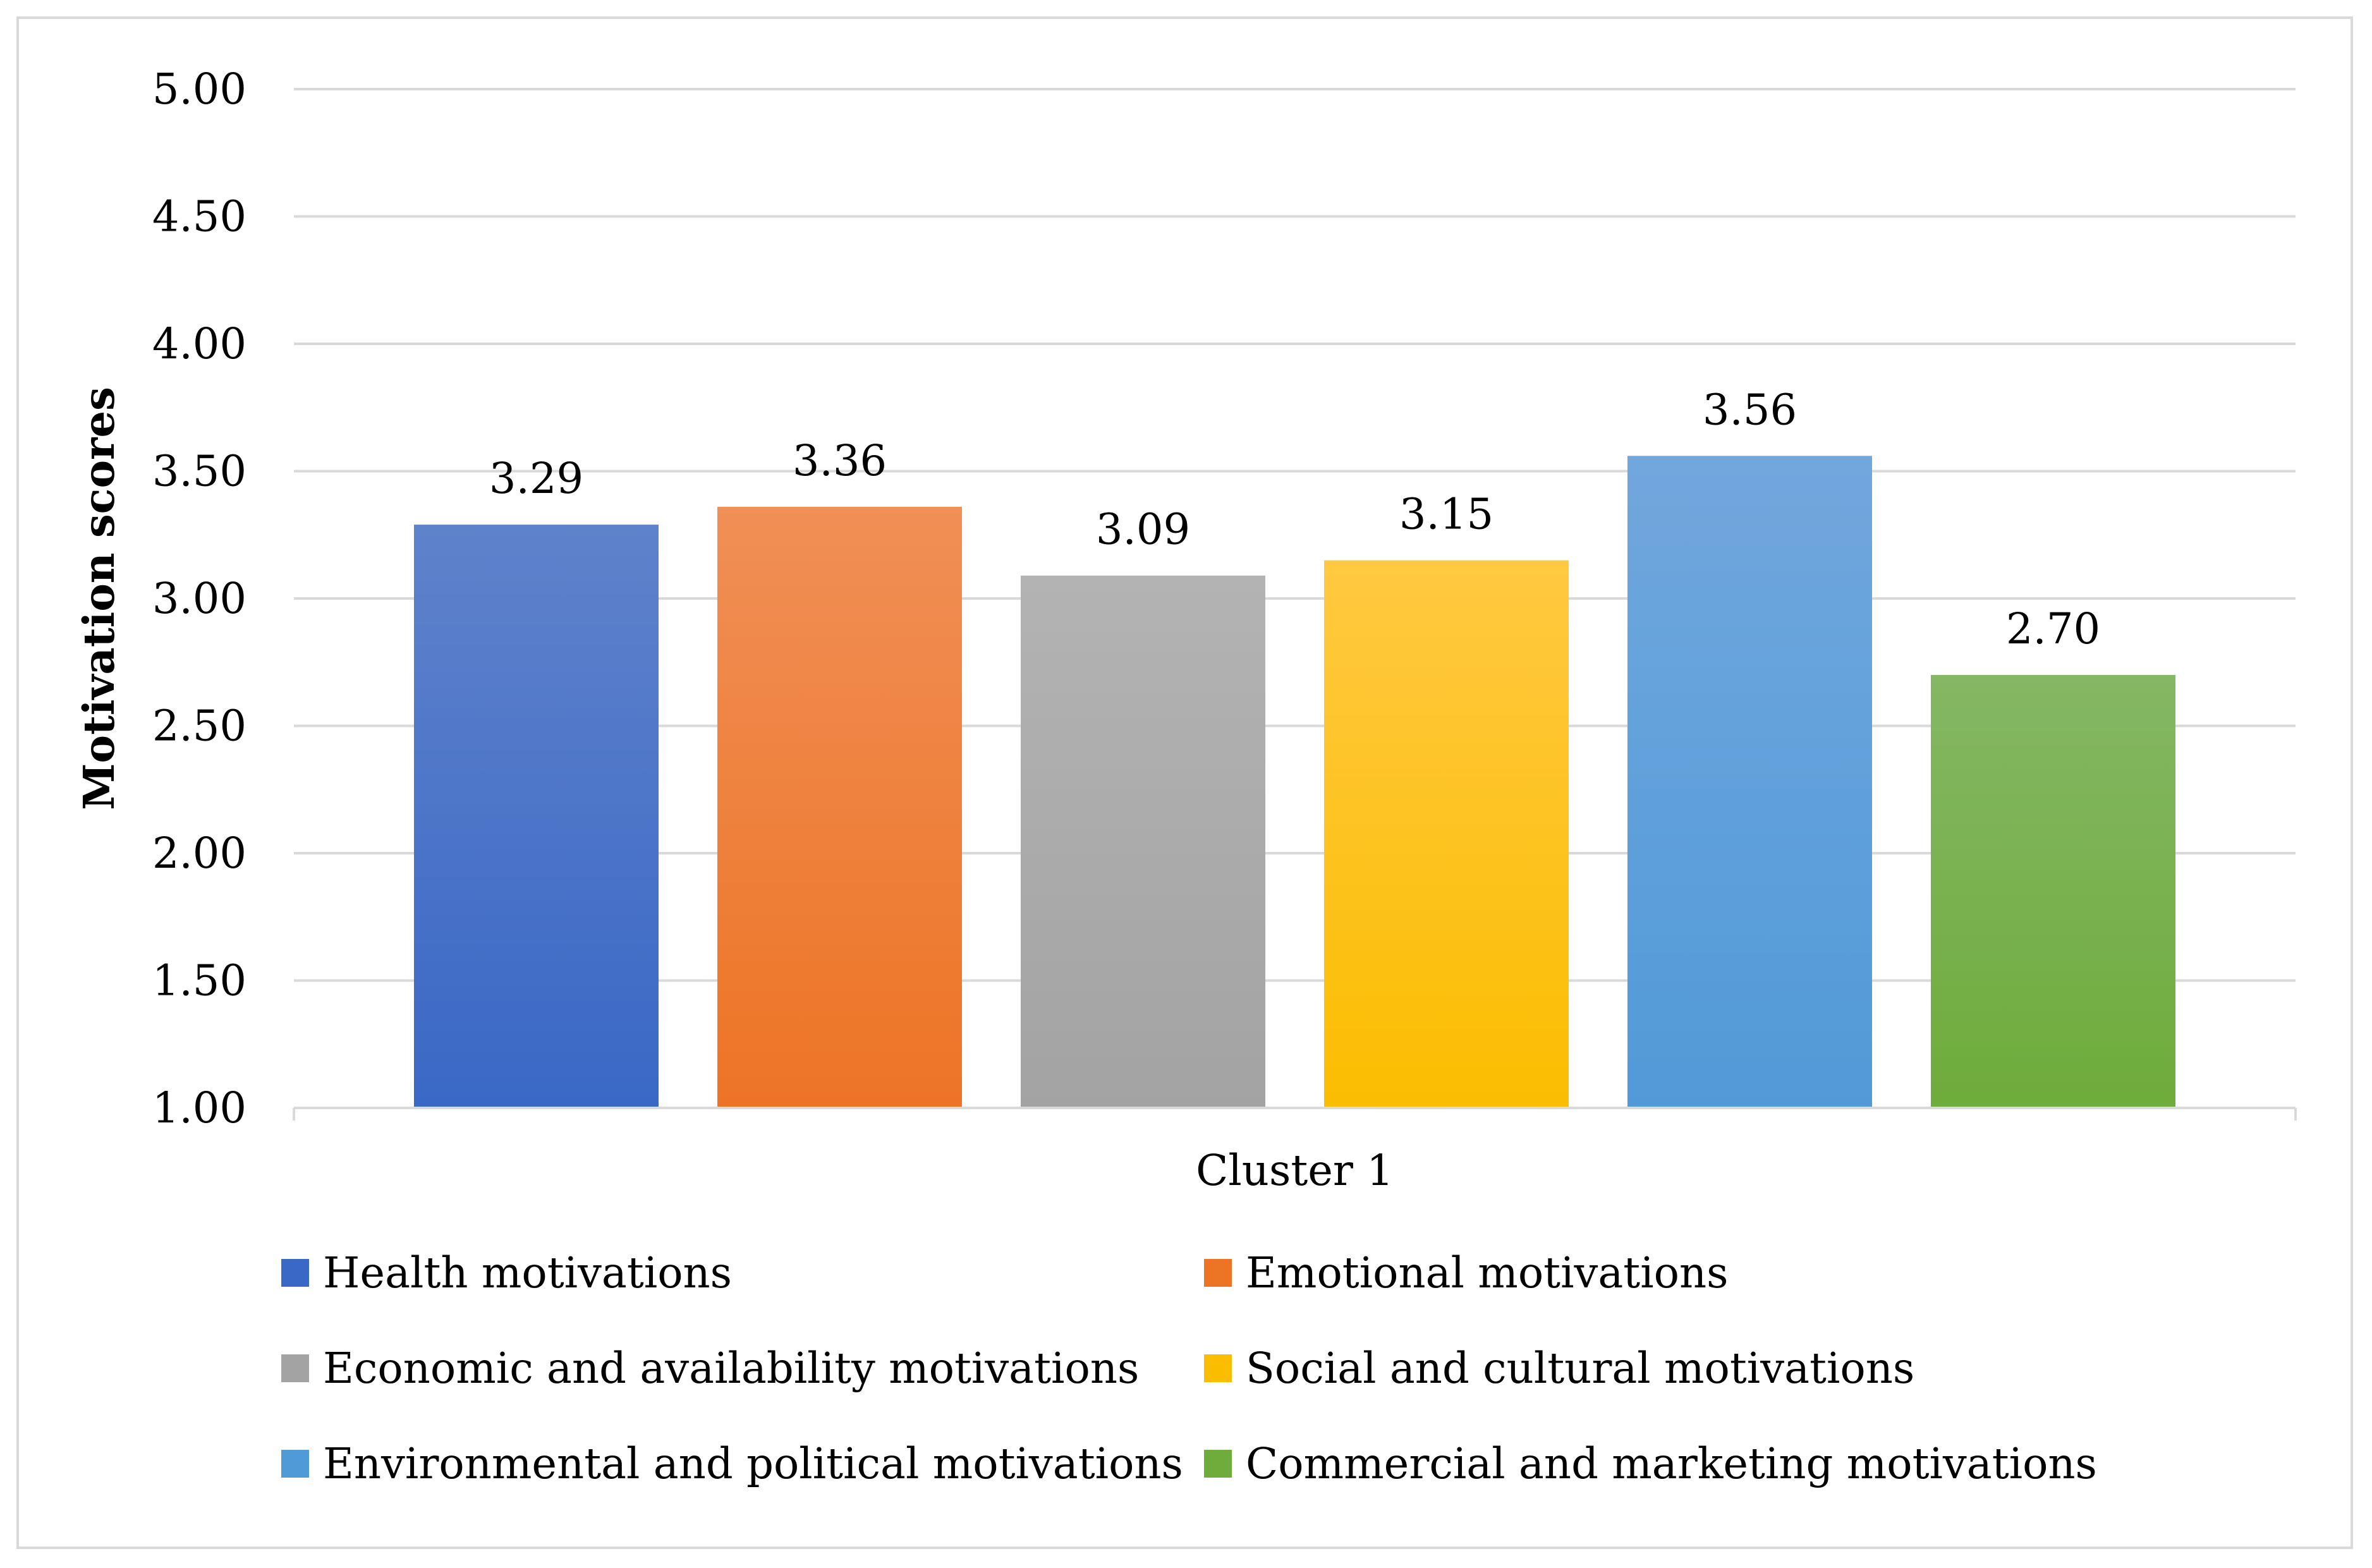  Describe the element at coordinates (753, 1463) in the screenshot. I see `legend-label-environmental: Environmental and political motivations` at that location.